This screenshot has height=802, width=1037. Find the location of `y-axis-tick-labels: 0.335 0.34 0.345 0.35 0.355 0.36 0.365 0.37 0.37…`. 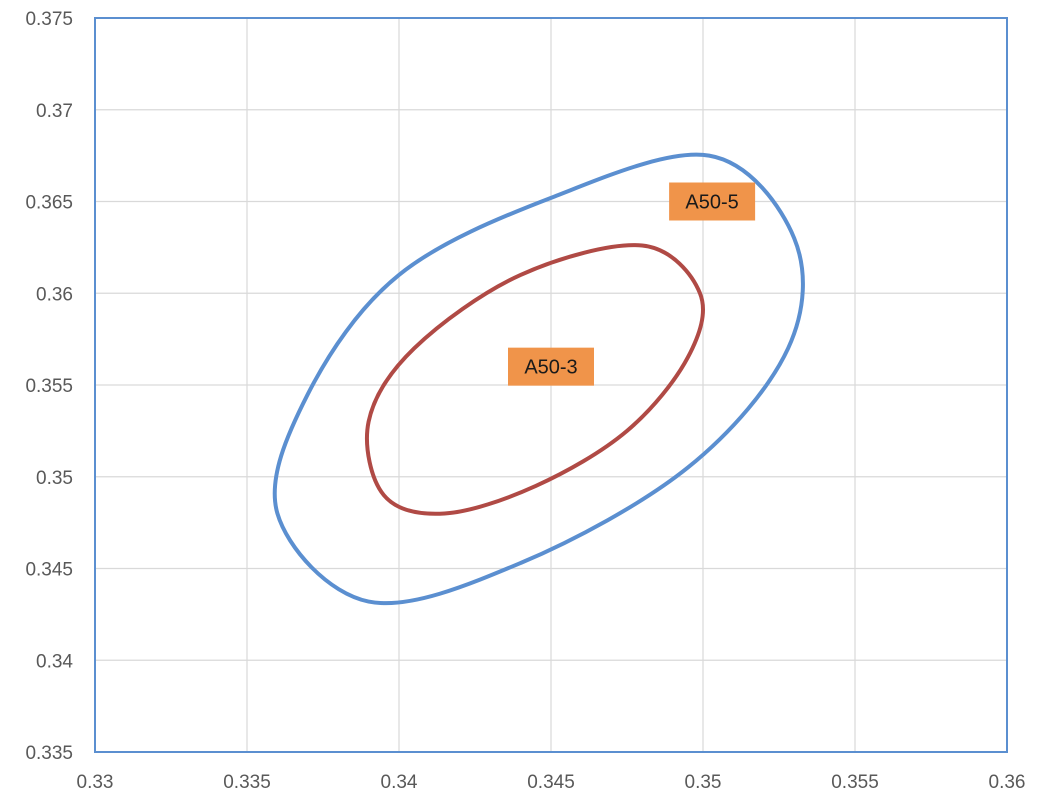

y-axis-tick-labels: 0.335 0.34 0.345 0.35 0.355 0.36 0.365 0.37 0.37… is located at coordinates (49, 386).